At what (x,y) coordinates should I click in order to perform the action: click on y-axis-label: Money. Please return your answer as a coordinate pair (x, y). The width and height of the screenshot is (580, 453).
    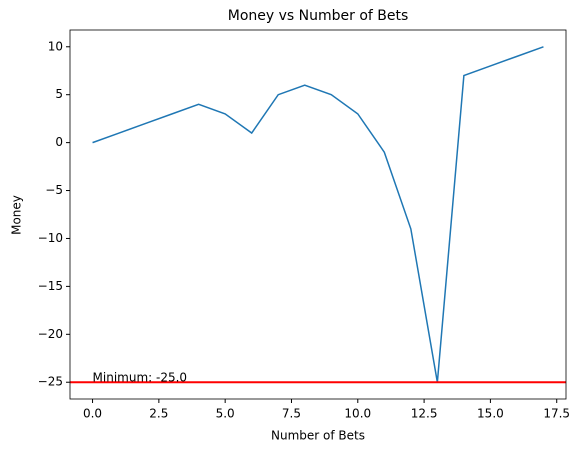
    Looking at the image, I should click on (17, 215).